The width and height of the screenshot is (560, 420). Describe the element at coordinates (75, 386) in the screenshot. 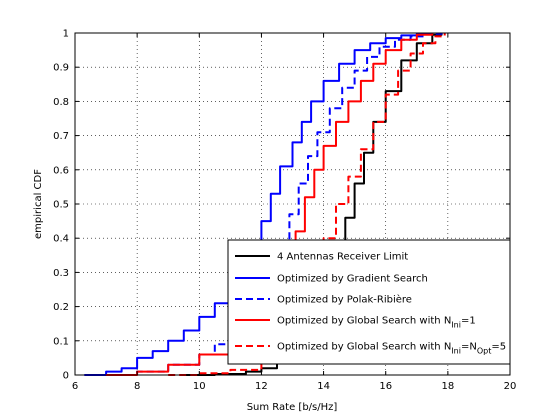

I see `x-tick-label: 6` at that location.